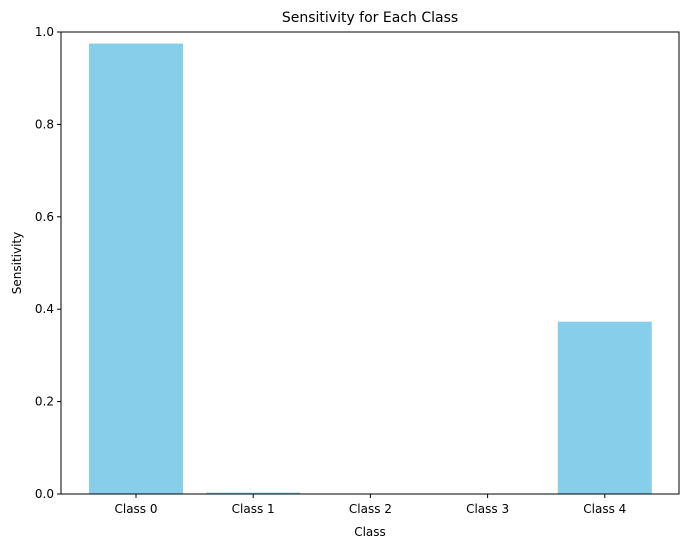 This screenshot has height=547, width=691. What do you see at coordinates (135, 509) in the screenshot?
I see `x-tick-label: Class 0` at bounding box center [135, 509].